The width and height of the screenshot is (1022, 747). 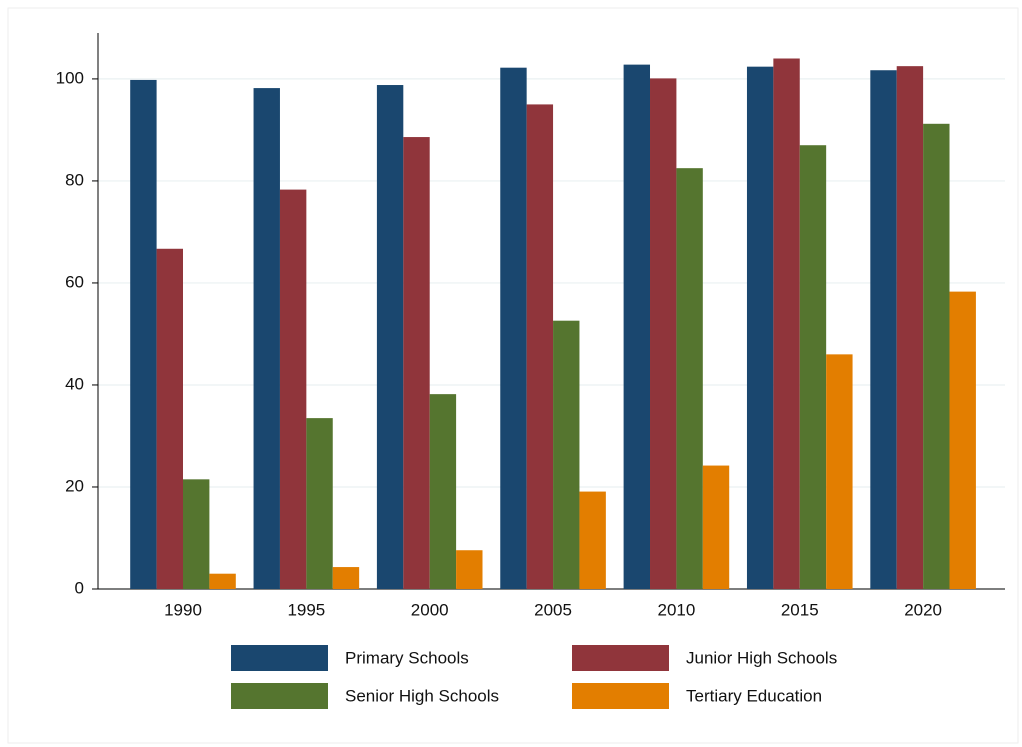 I want to click on x-tick-label: 2010, so click(x=676, y=609).